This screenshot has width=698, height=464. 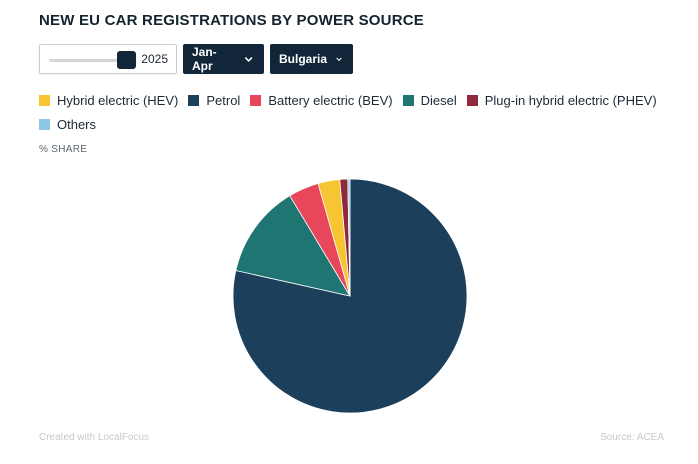 I want to click on year-slider: 2025, so click(x=108, y=59).